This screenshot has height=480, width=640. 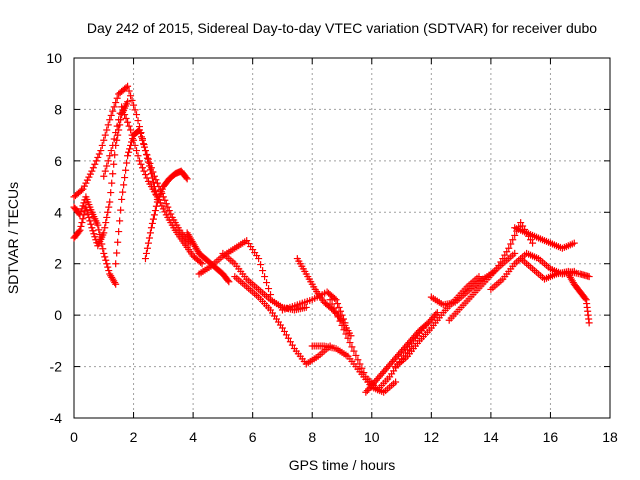 What do you see at coordinates (610, 437) in the screenshot?
I see `x-tick-label: 18` at bounding box center [610, 437].